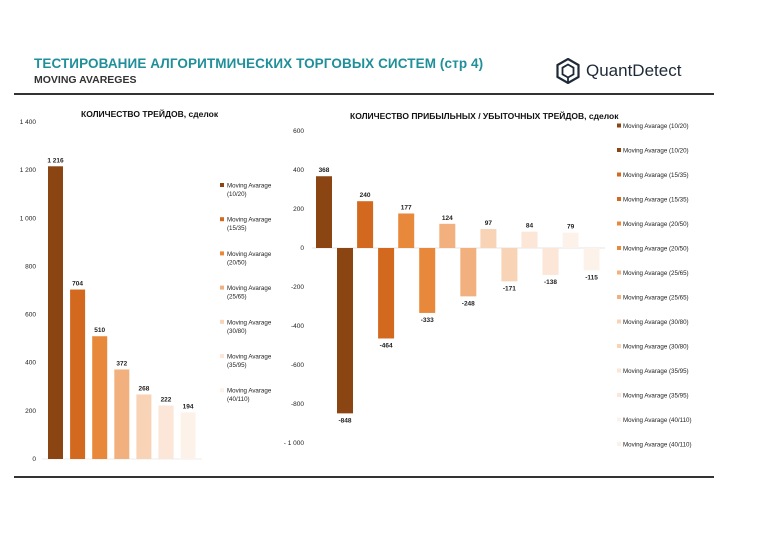 The height and width of the screenshot is (536, 758). Describe the element at coordinates (489, 223) in the screenshot. I see `chart2-data-label: 97` at that location.